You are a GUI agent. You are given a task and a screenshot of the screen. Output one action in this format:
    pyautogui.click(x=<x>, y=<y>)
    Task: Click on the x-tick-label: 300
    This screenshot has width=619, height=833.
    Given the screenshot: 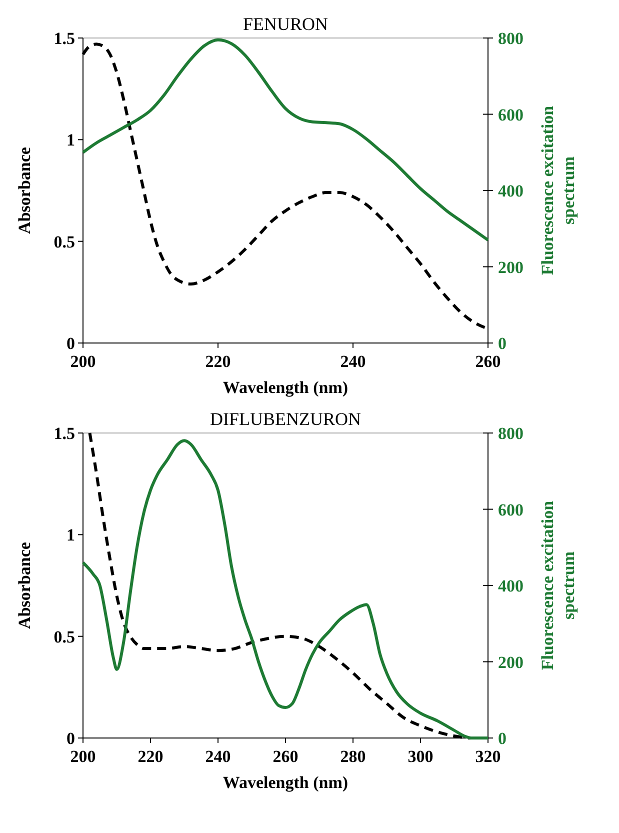 What is the action you would take?
    pyautogui.click(x=421, y=756)
    